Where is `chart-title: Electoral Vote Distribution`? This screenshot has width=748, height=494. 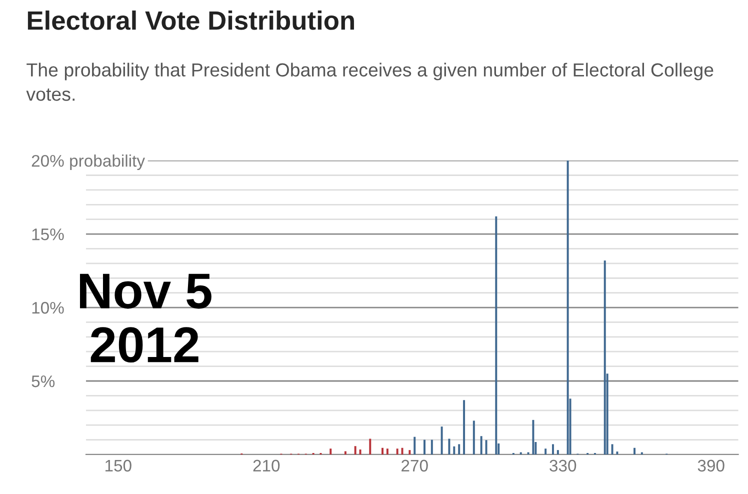
chart-title: Electoral Vote Distribution is located at coordinates (191, 20).